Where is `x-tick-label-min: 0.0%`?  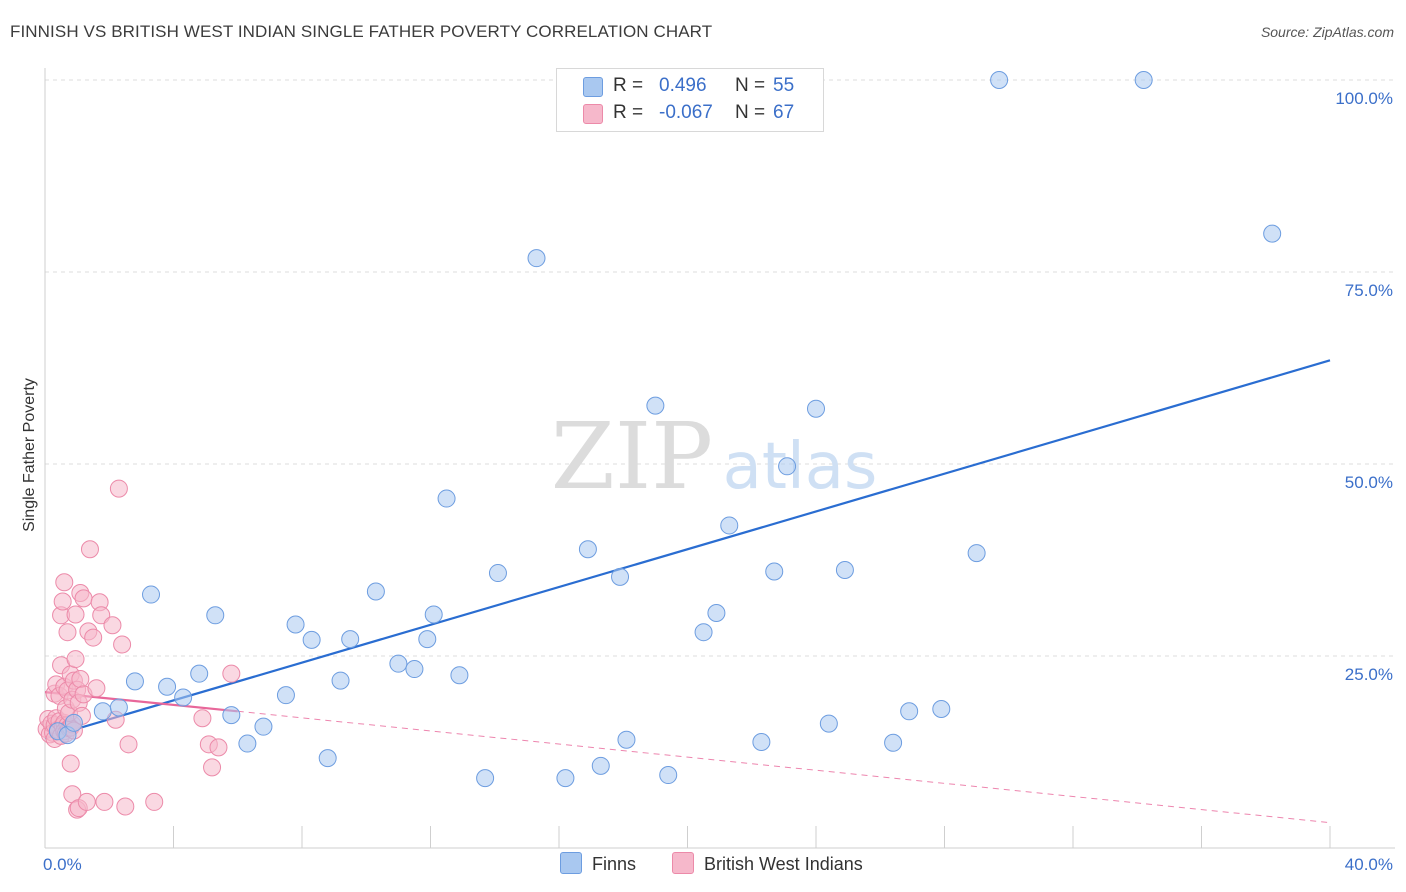 x-tick-label-min: 0.0% is located at coordinates (62, 864).